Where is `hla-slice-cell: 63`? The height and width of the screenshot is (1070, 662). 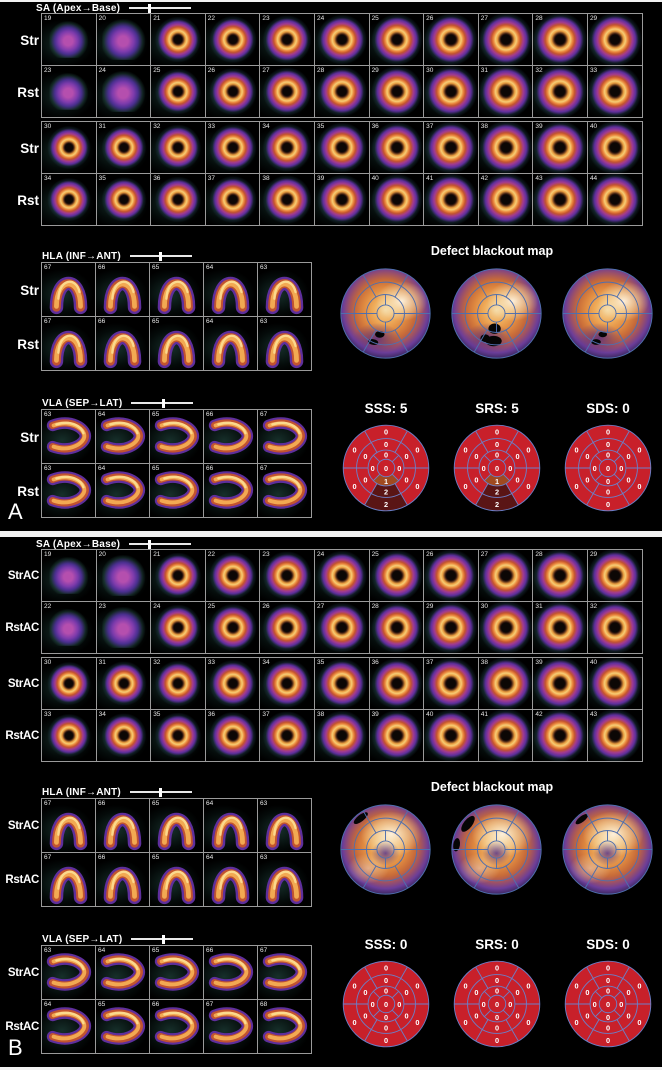 hla-slice-cell: 63 is located at coordinates (284, 825).